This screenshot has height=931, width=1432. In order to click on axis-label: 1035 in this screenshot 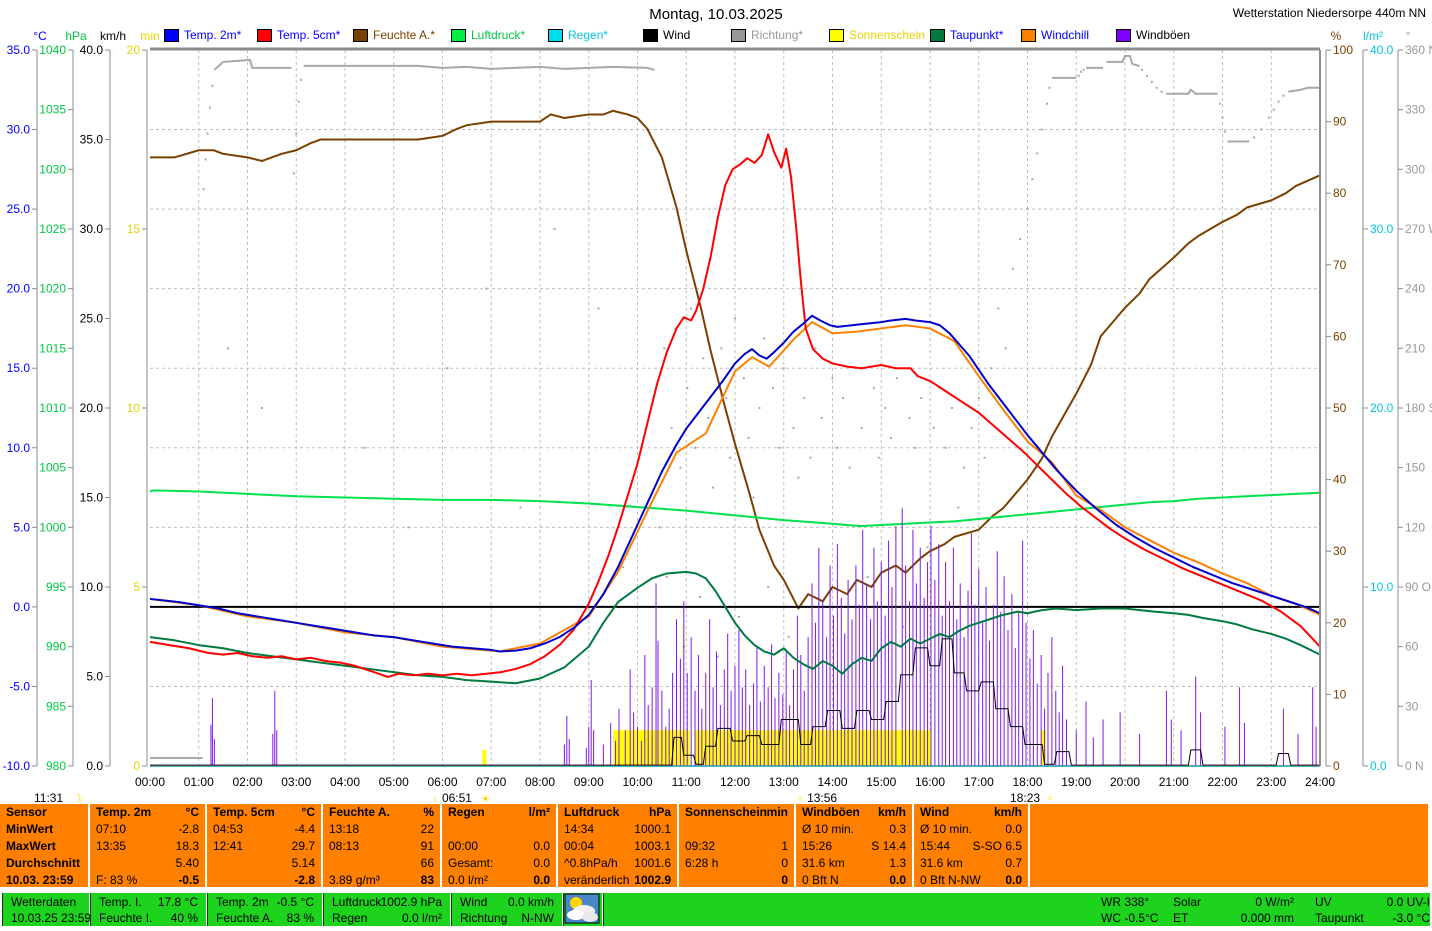, I will do `click(52, 110)`.